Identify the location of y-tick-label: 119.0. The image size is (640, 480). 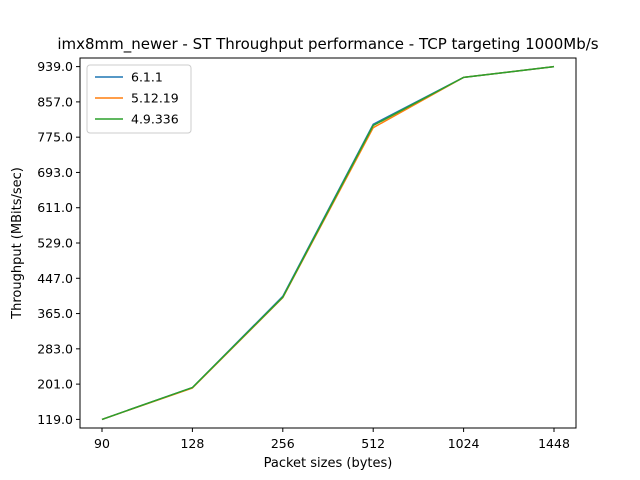
(55, 419).